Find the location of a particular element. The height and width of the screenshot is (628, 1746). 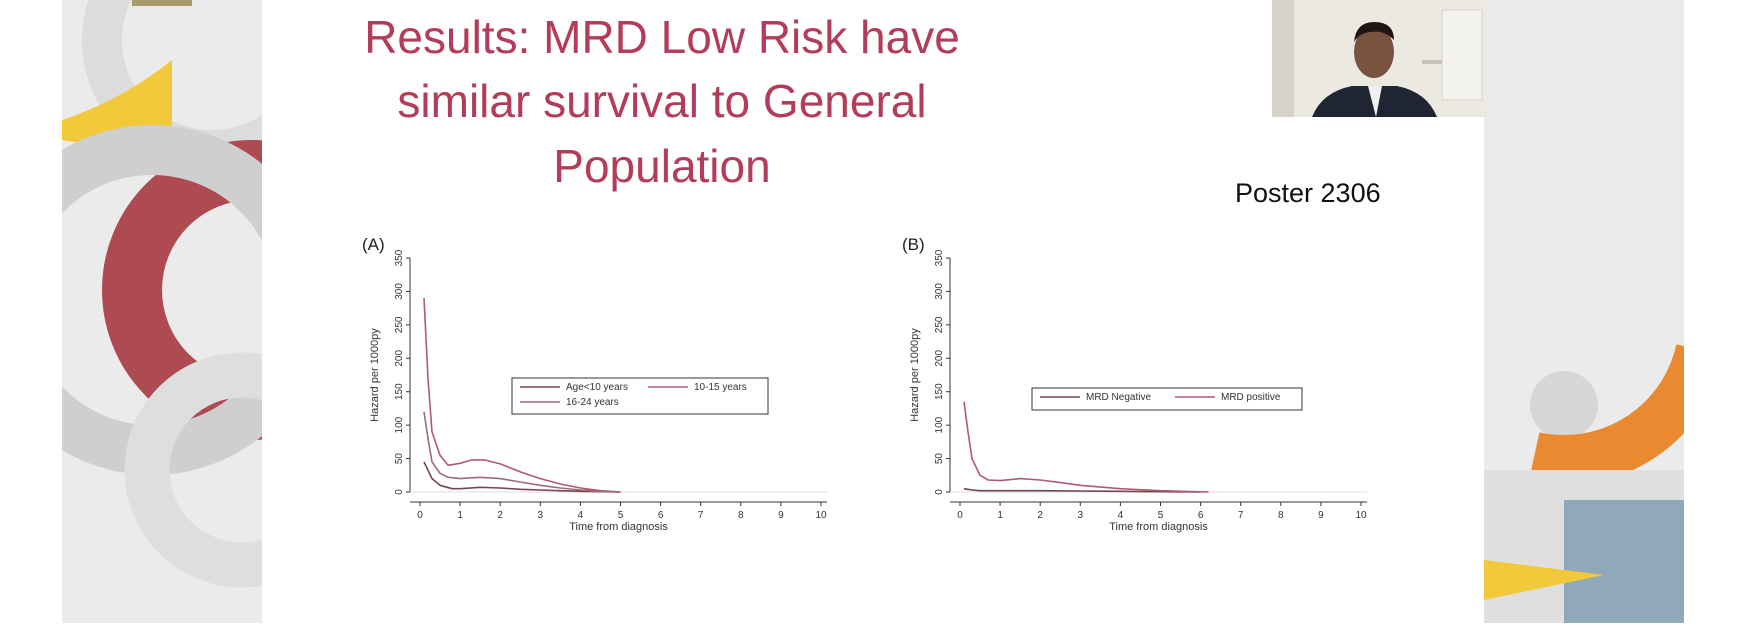

right-decorative-panel is located at coordinates (1584, 311).